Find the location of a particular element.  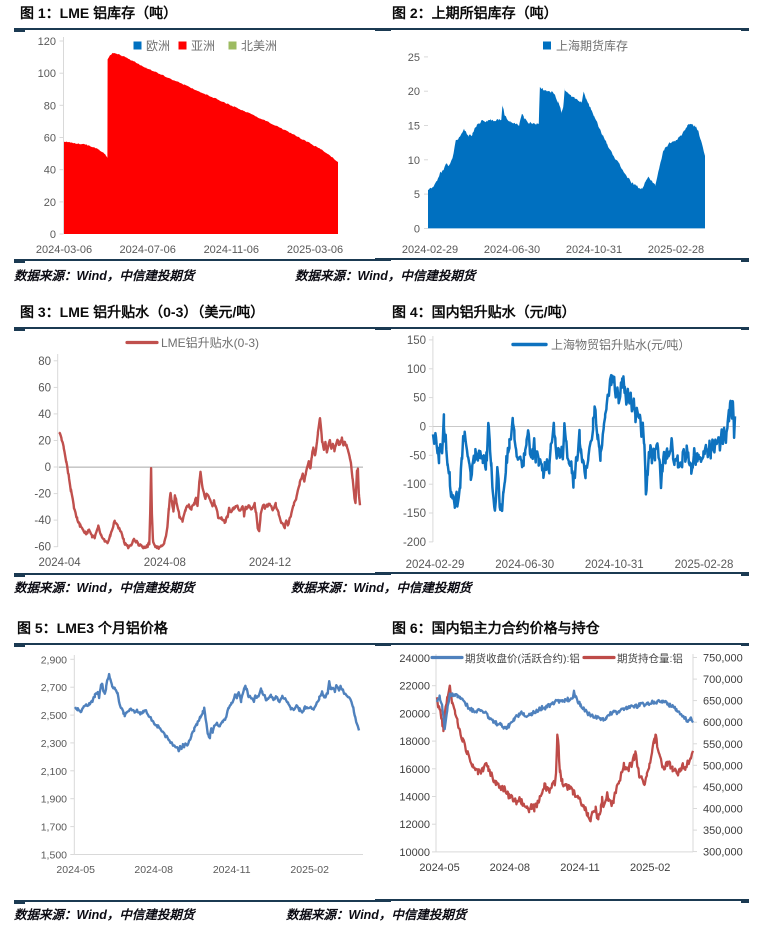

svg-text: 22000 is located at coordinates (414, 687).